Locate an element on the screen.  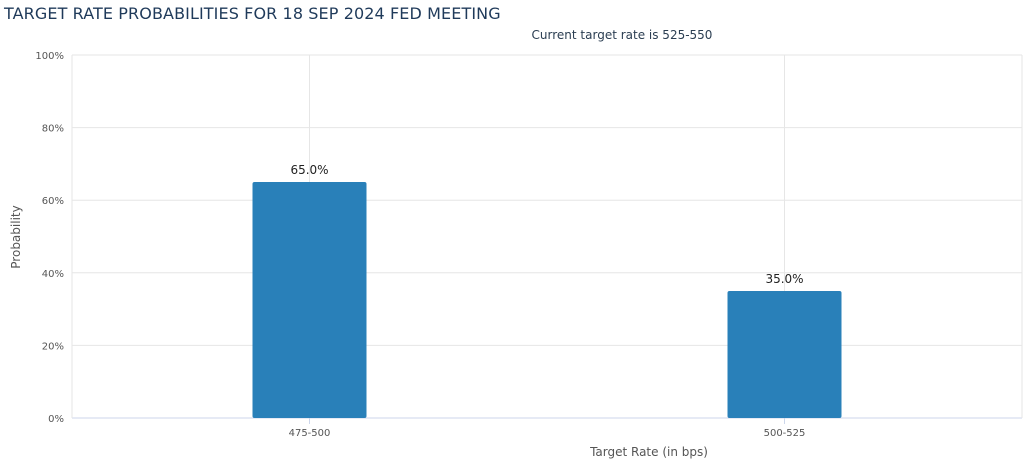
y-tick-label: 20% is located at coordinates (53, 346).